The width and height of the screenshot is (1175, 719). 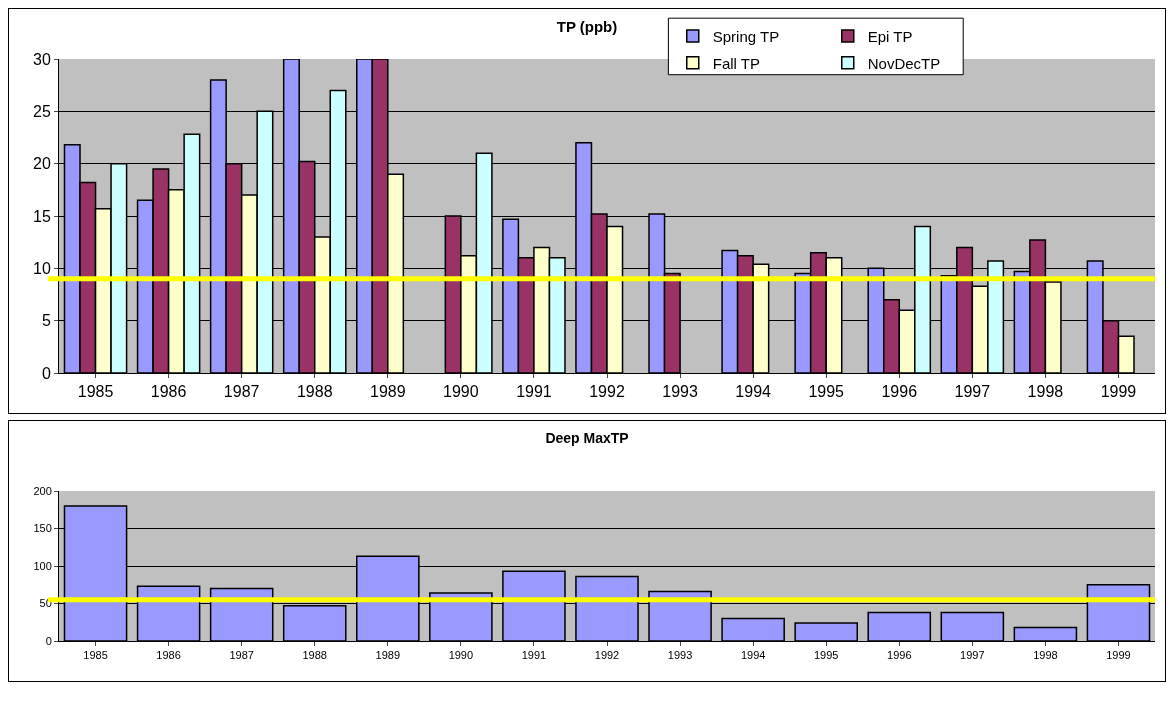 I want to click on legend-label: Spring TP, so click(x=746, y=36).